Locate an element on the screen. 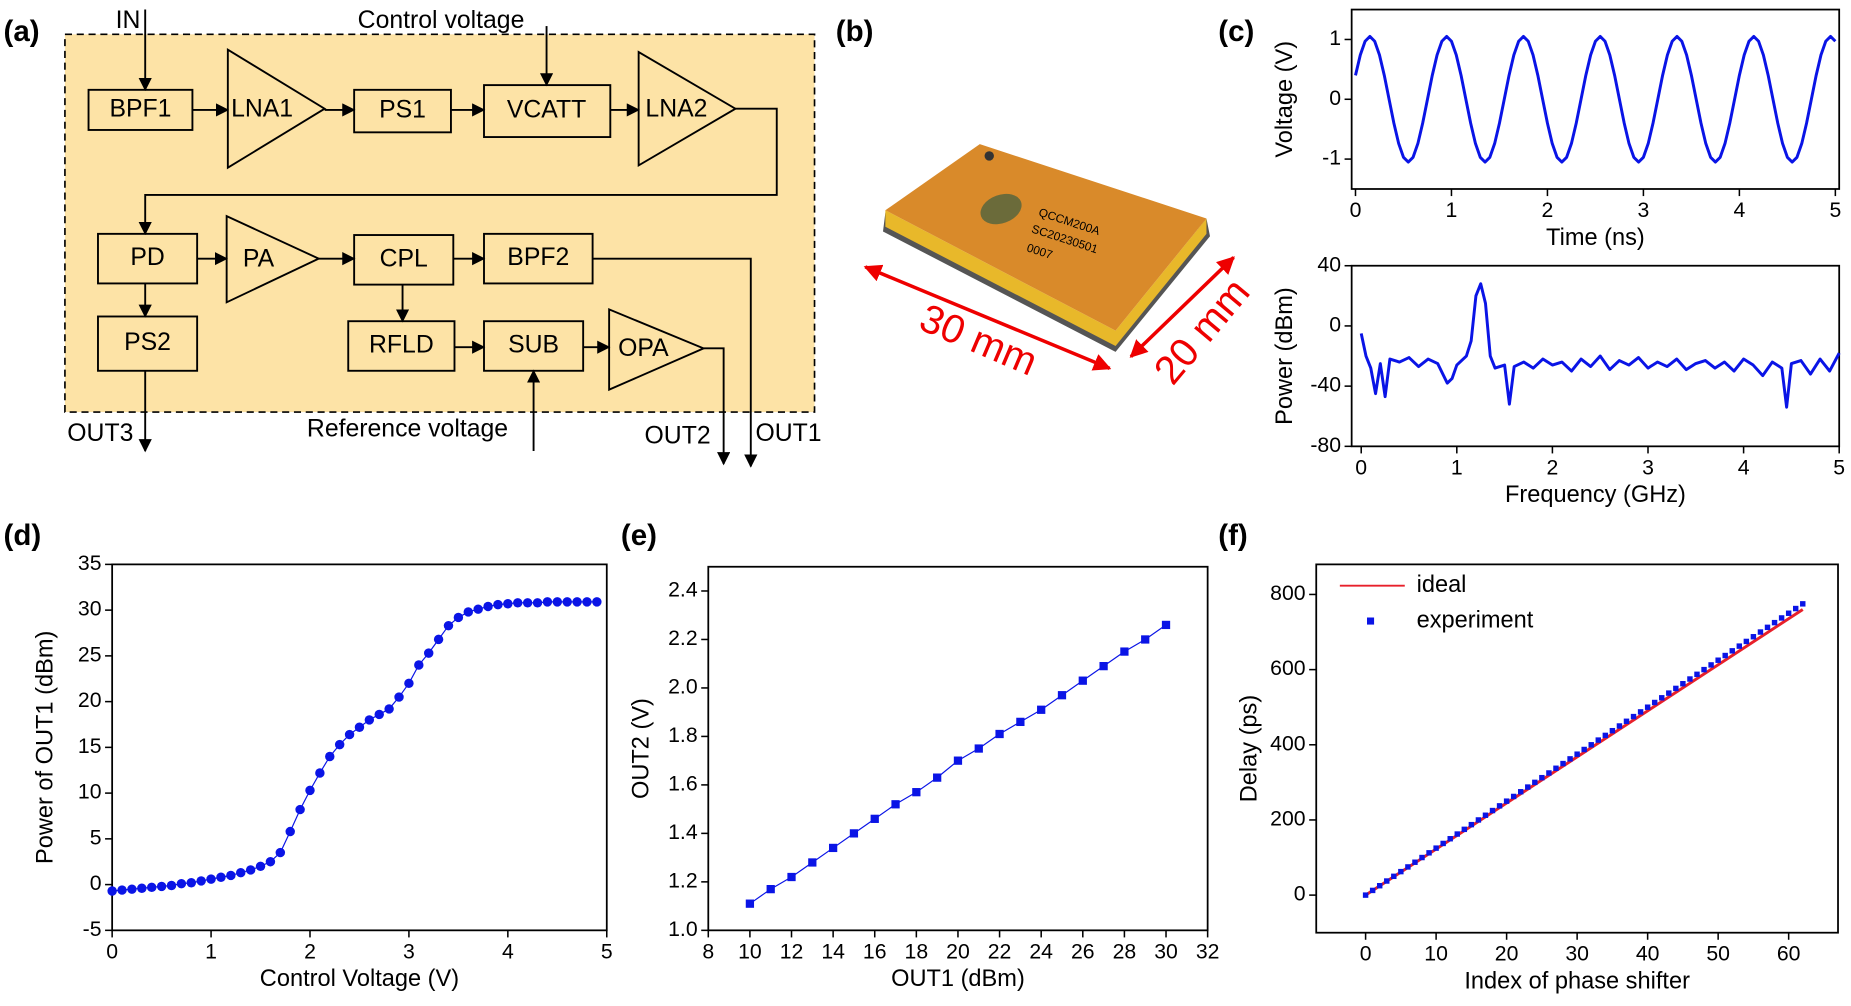 The width and height of the screenshot is (1851, 1006). legend-label: experiment is located at coordinates (1475, 620).